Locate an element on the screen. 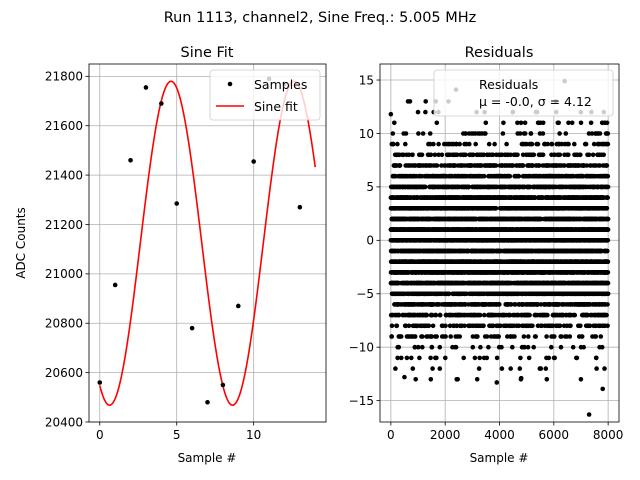 The image size is (640, 480). sine-fit-ytick-label: 21200 is located at coordinates (64, 225).